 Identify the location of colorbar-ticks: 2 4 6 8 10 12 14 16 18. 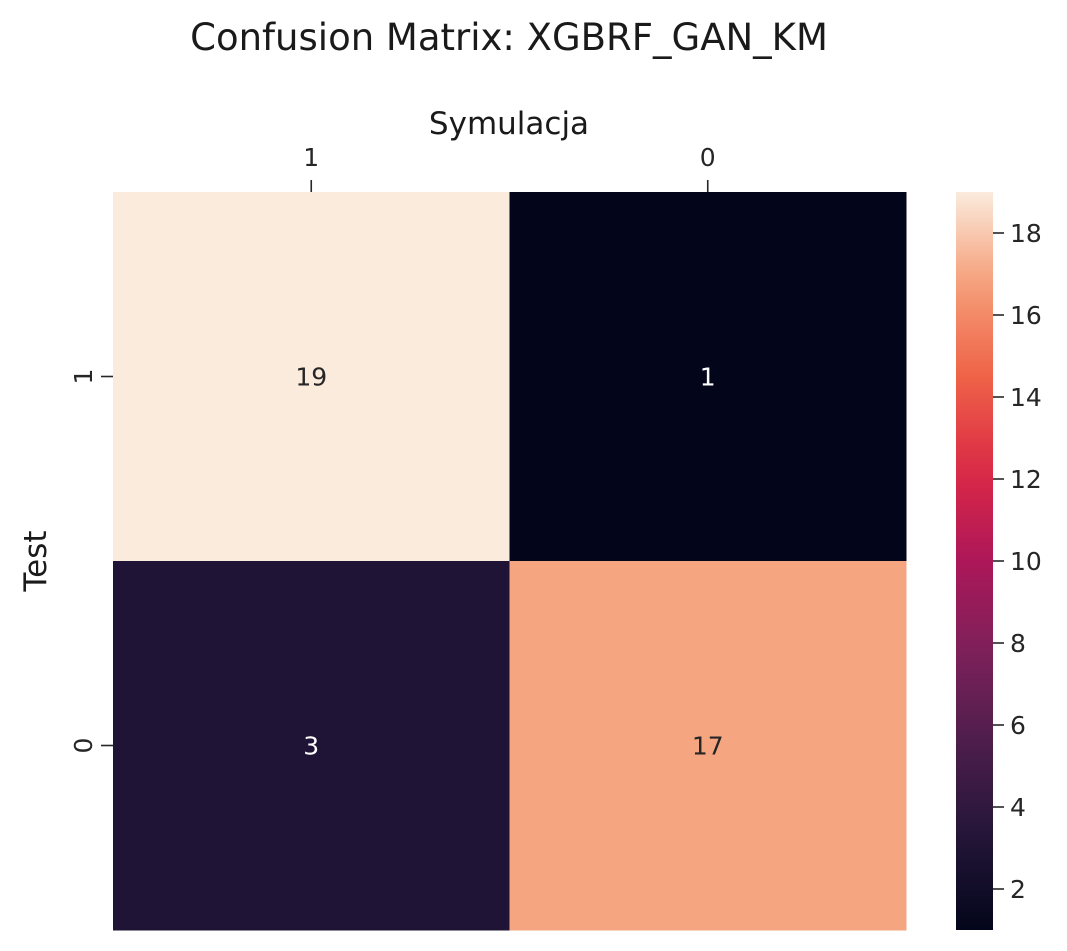
(1017, 561).